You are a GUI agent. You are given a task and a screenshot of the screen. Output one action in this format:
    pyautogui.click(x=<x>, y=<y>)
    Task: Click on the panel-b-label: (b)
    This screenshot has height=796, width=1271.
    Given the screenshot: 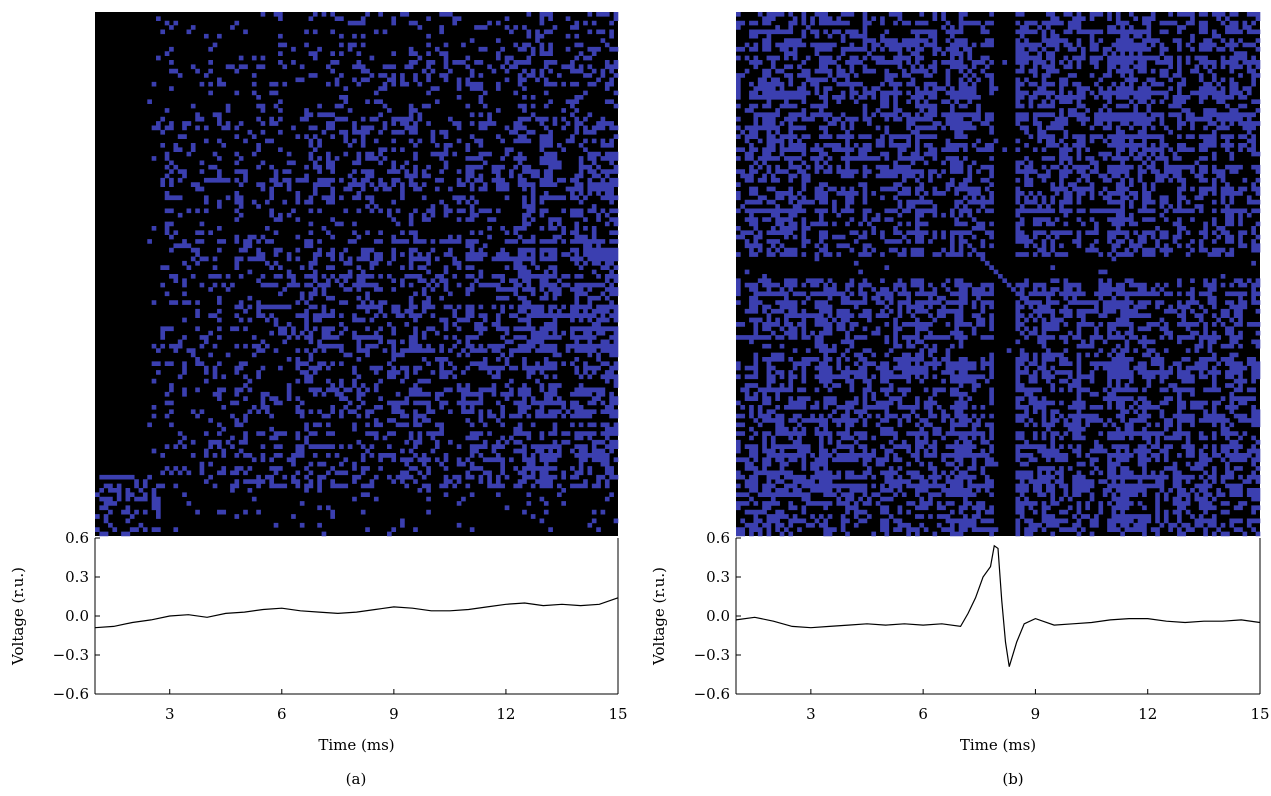 What is the action you would take?
    pyautogui.click(x=1013, y=779)
    